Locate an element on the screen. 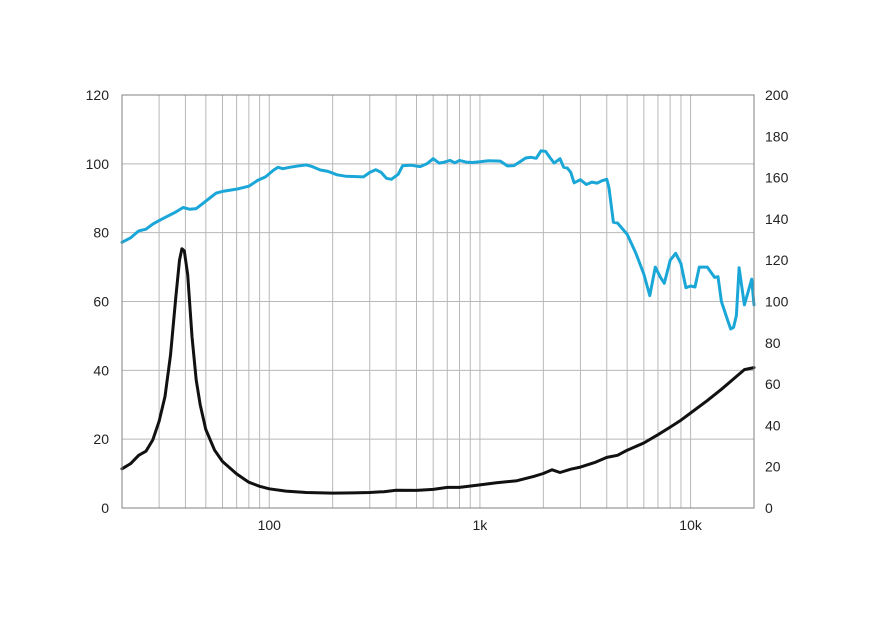 This screenshot has height=617, width=877. y-tick-label: 80 is located at coordinates (101, 233).